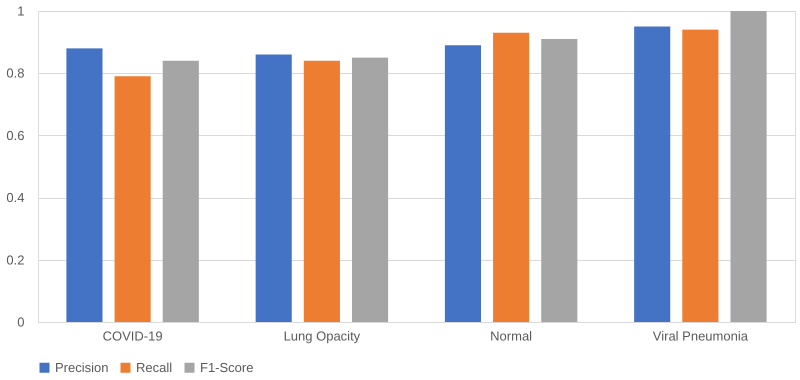  I want to click on legend-label: F1-Score, so click(227, 367).